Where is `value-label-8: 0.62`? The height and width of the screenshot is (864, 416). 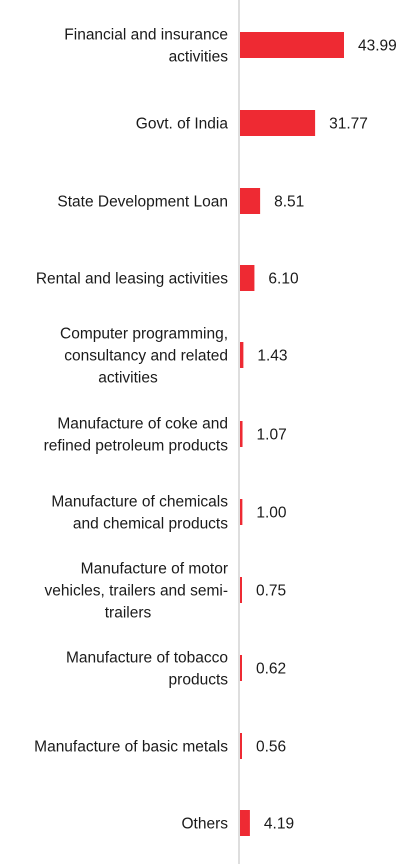 value-label-8: 0.62 is located at coordinates (271, 669).